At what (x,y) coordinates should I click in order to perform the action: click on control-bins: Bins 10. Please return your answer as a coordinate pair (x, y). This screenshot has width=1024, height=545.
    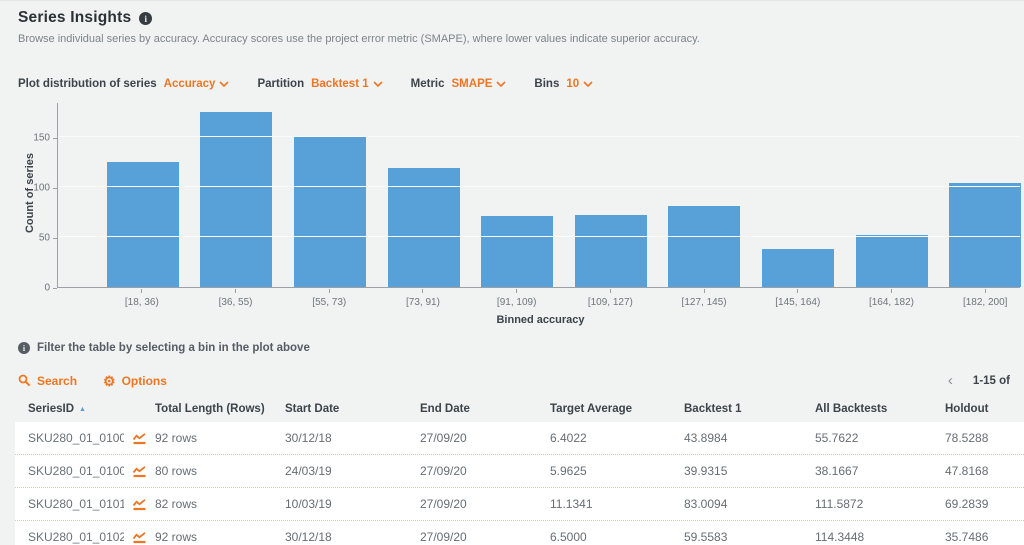
    Looking at the image, I should click on (563, 84).